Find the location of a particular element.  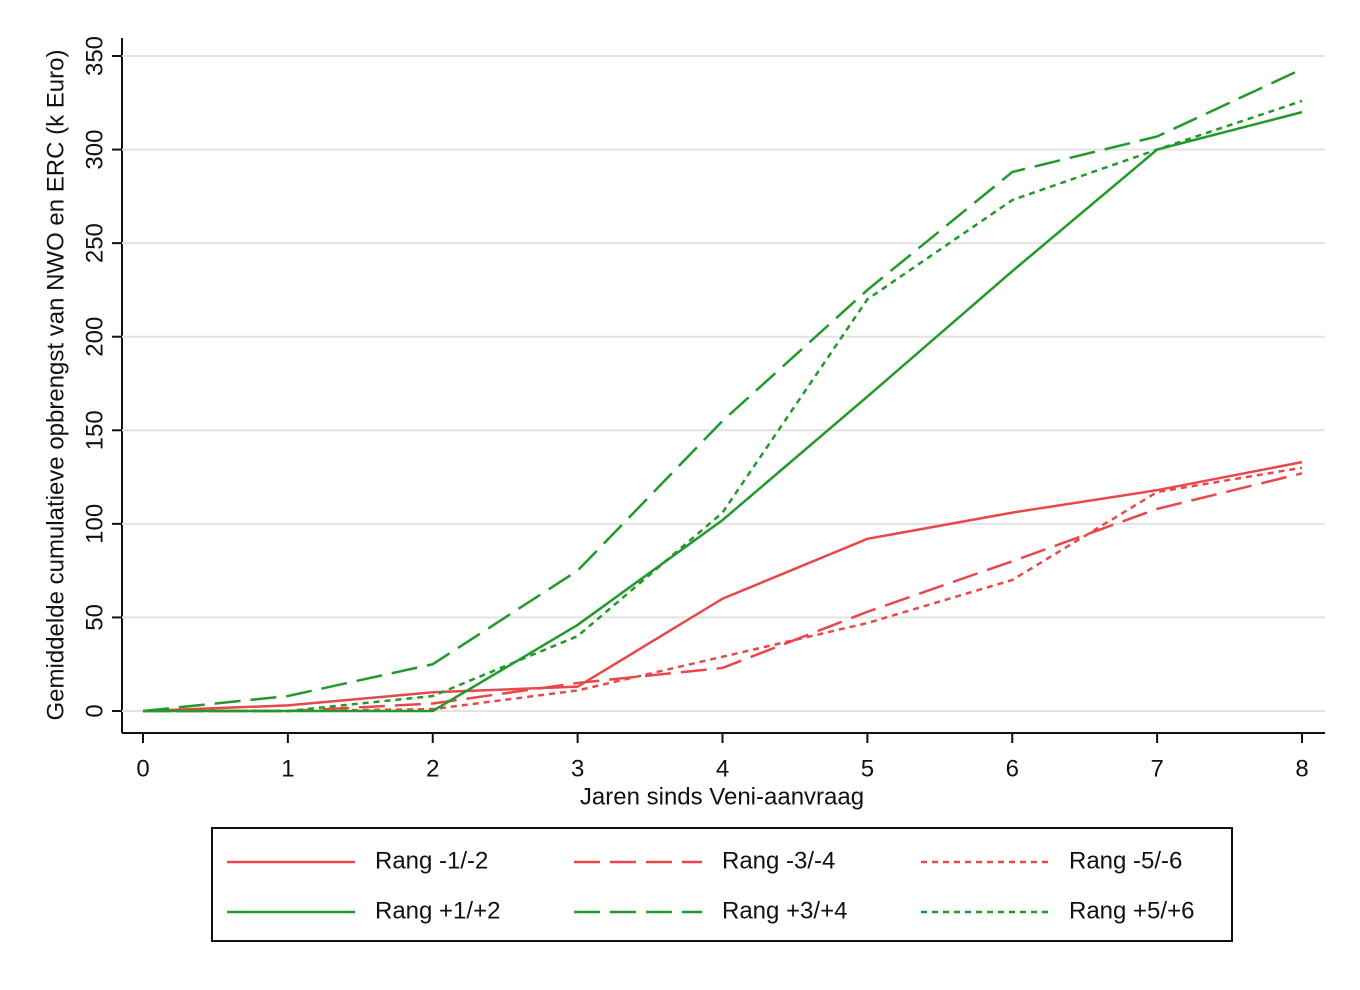

x-tick-label: 3 is located at coordinates (577, 768).